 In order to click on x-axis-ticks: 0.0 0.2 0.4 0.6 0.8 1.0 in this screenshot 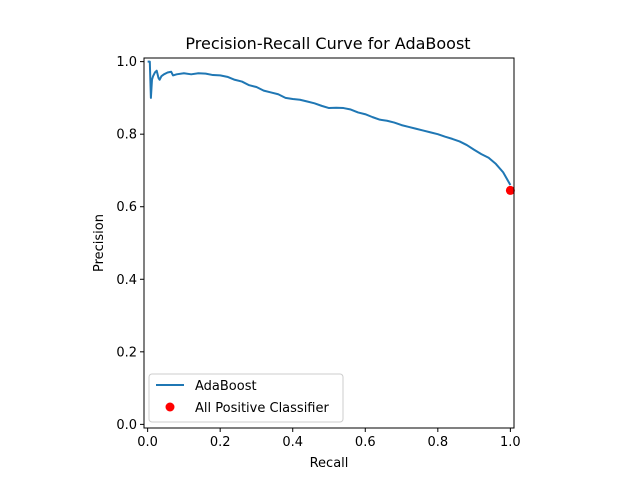, I will do `click(329, 439)`.